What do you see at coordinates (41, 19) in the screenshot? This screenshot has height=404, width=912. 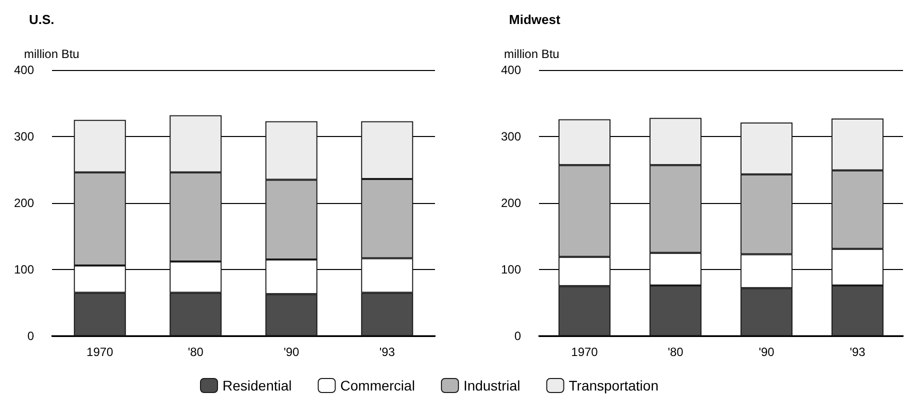 I see `chart-title: U.S.` at bounding box center [41, 19].